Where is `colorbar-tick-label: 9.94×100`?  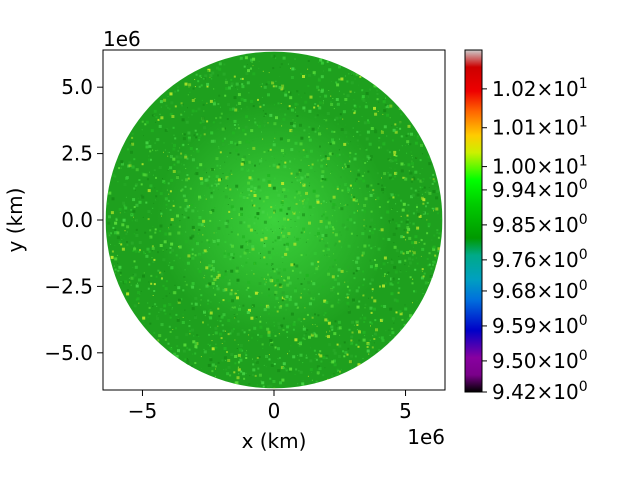
colorbar-tick-label: 9.94×100 is located at coordinates (540, 189).